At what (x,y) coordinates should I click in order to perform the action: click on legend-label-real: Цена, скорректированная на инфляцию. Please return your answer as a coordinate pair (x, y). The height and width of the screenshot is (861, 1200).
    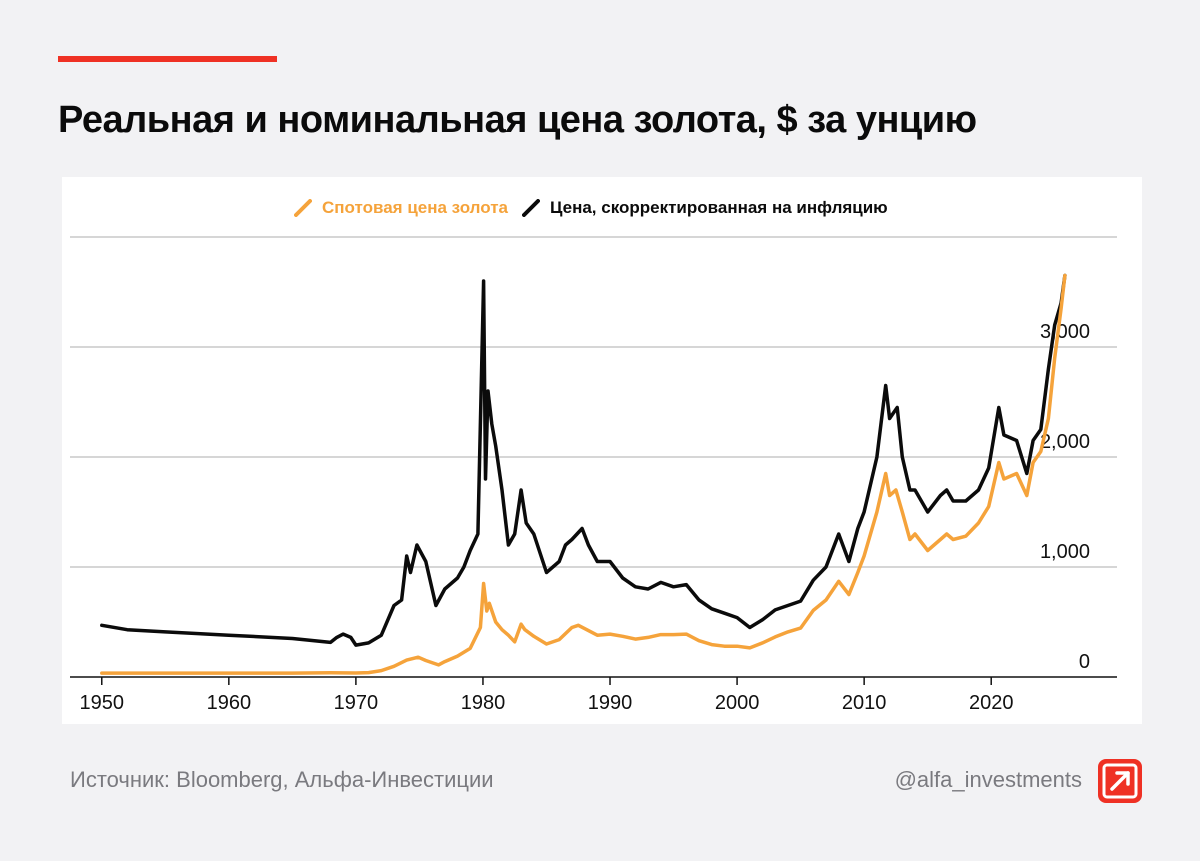
    Looking at the image, I should click on (718, 207).